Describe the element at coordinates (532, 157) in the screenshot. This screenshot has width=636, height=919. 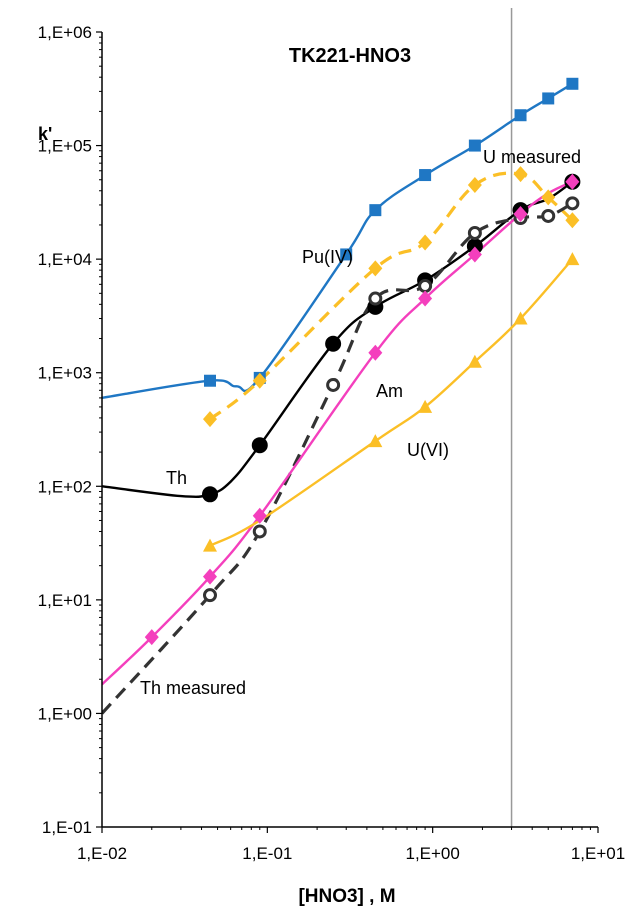
I see `annotation-u-measured: U measured` at that location.